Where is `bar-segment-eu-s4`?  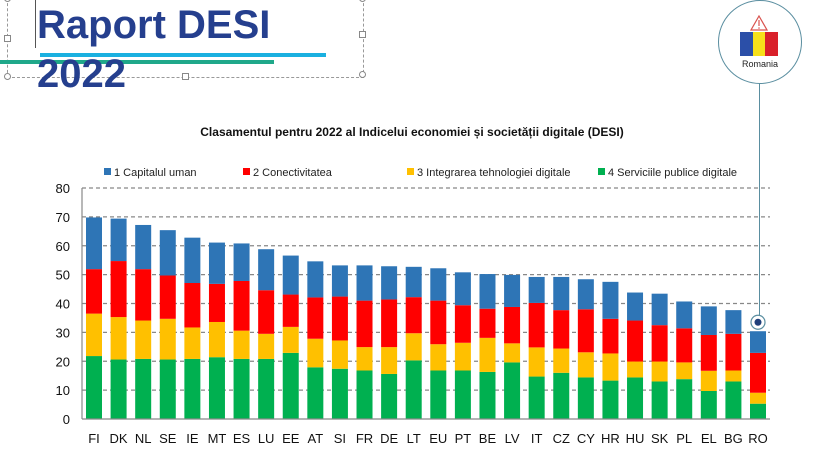
bar-segment-eu-s4 is located at coordinates (438, 284).